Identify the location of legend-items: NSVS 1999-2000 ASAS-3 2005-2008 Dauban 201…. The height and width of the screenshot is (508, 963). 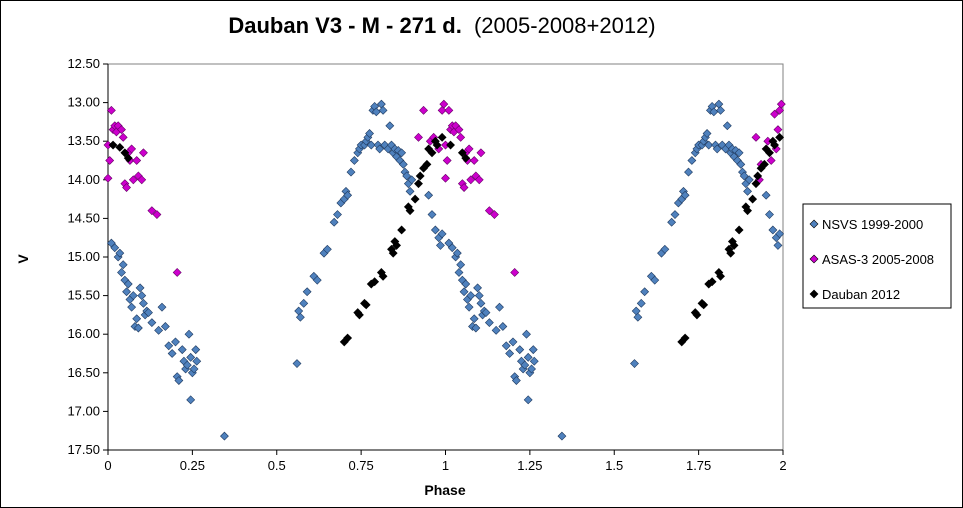
(871, 259).